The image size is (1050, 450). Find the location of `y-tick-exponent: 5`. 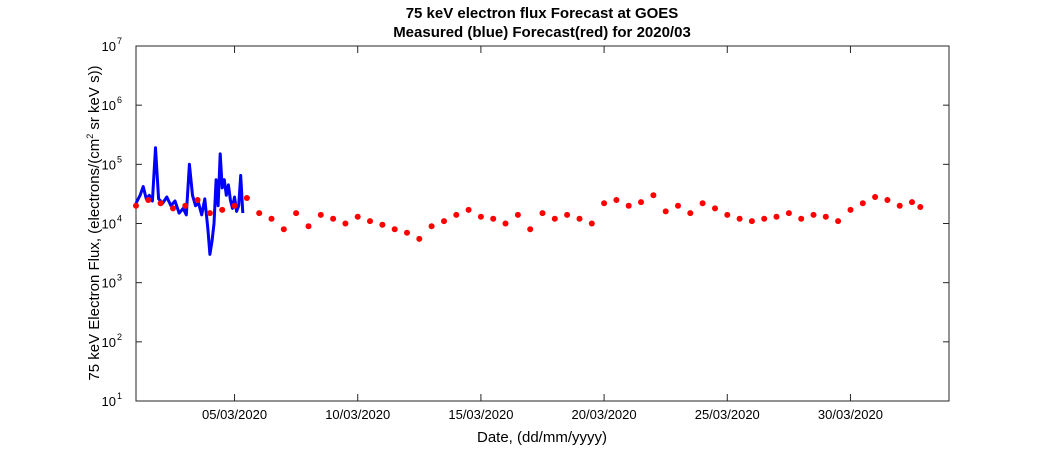

y-tick-exponent: 5 is located at coordinates (119, 159).